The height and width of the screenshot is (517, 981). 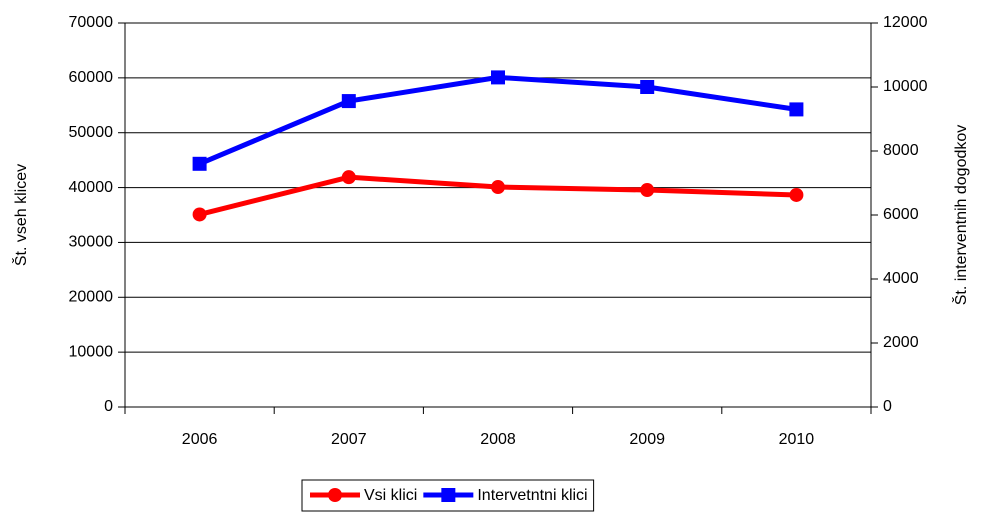 What do you see at coordinates (91, 187) in the screenshot?
I see `y-tick-label: 40000` at bounding box center [91, 187].